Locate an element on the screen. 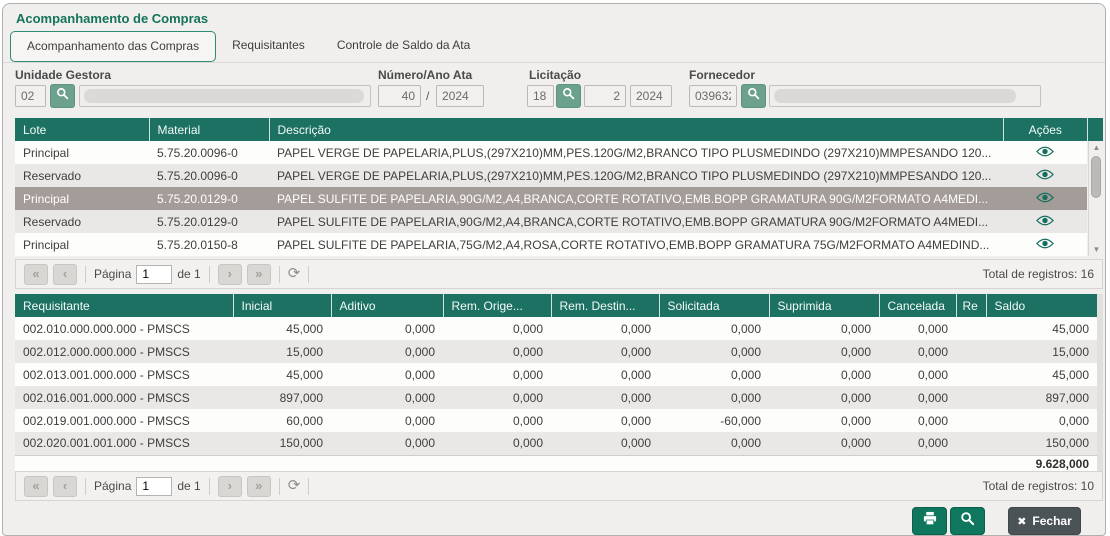 The height and width of the screenshot is (536, 1110). col-re: Re is located at coordinates (971, 305).